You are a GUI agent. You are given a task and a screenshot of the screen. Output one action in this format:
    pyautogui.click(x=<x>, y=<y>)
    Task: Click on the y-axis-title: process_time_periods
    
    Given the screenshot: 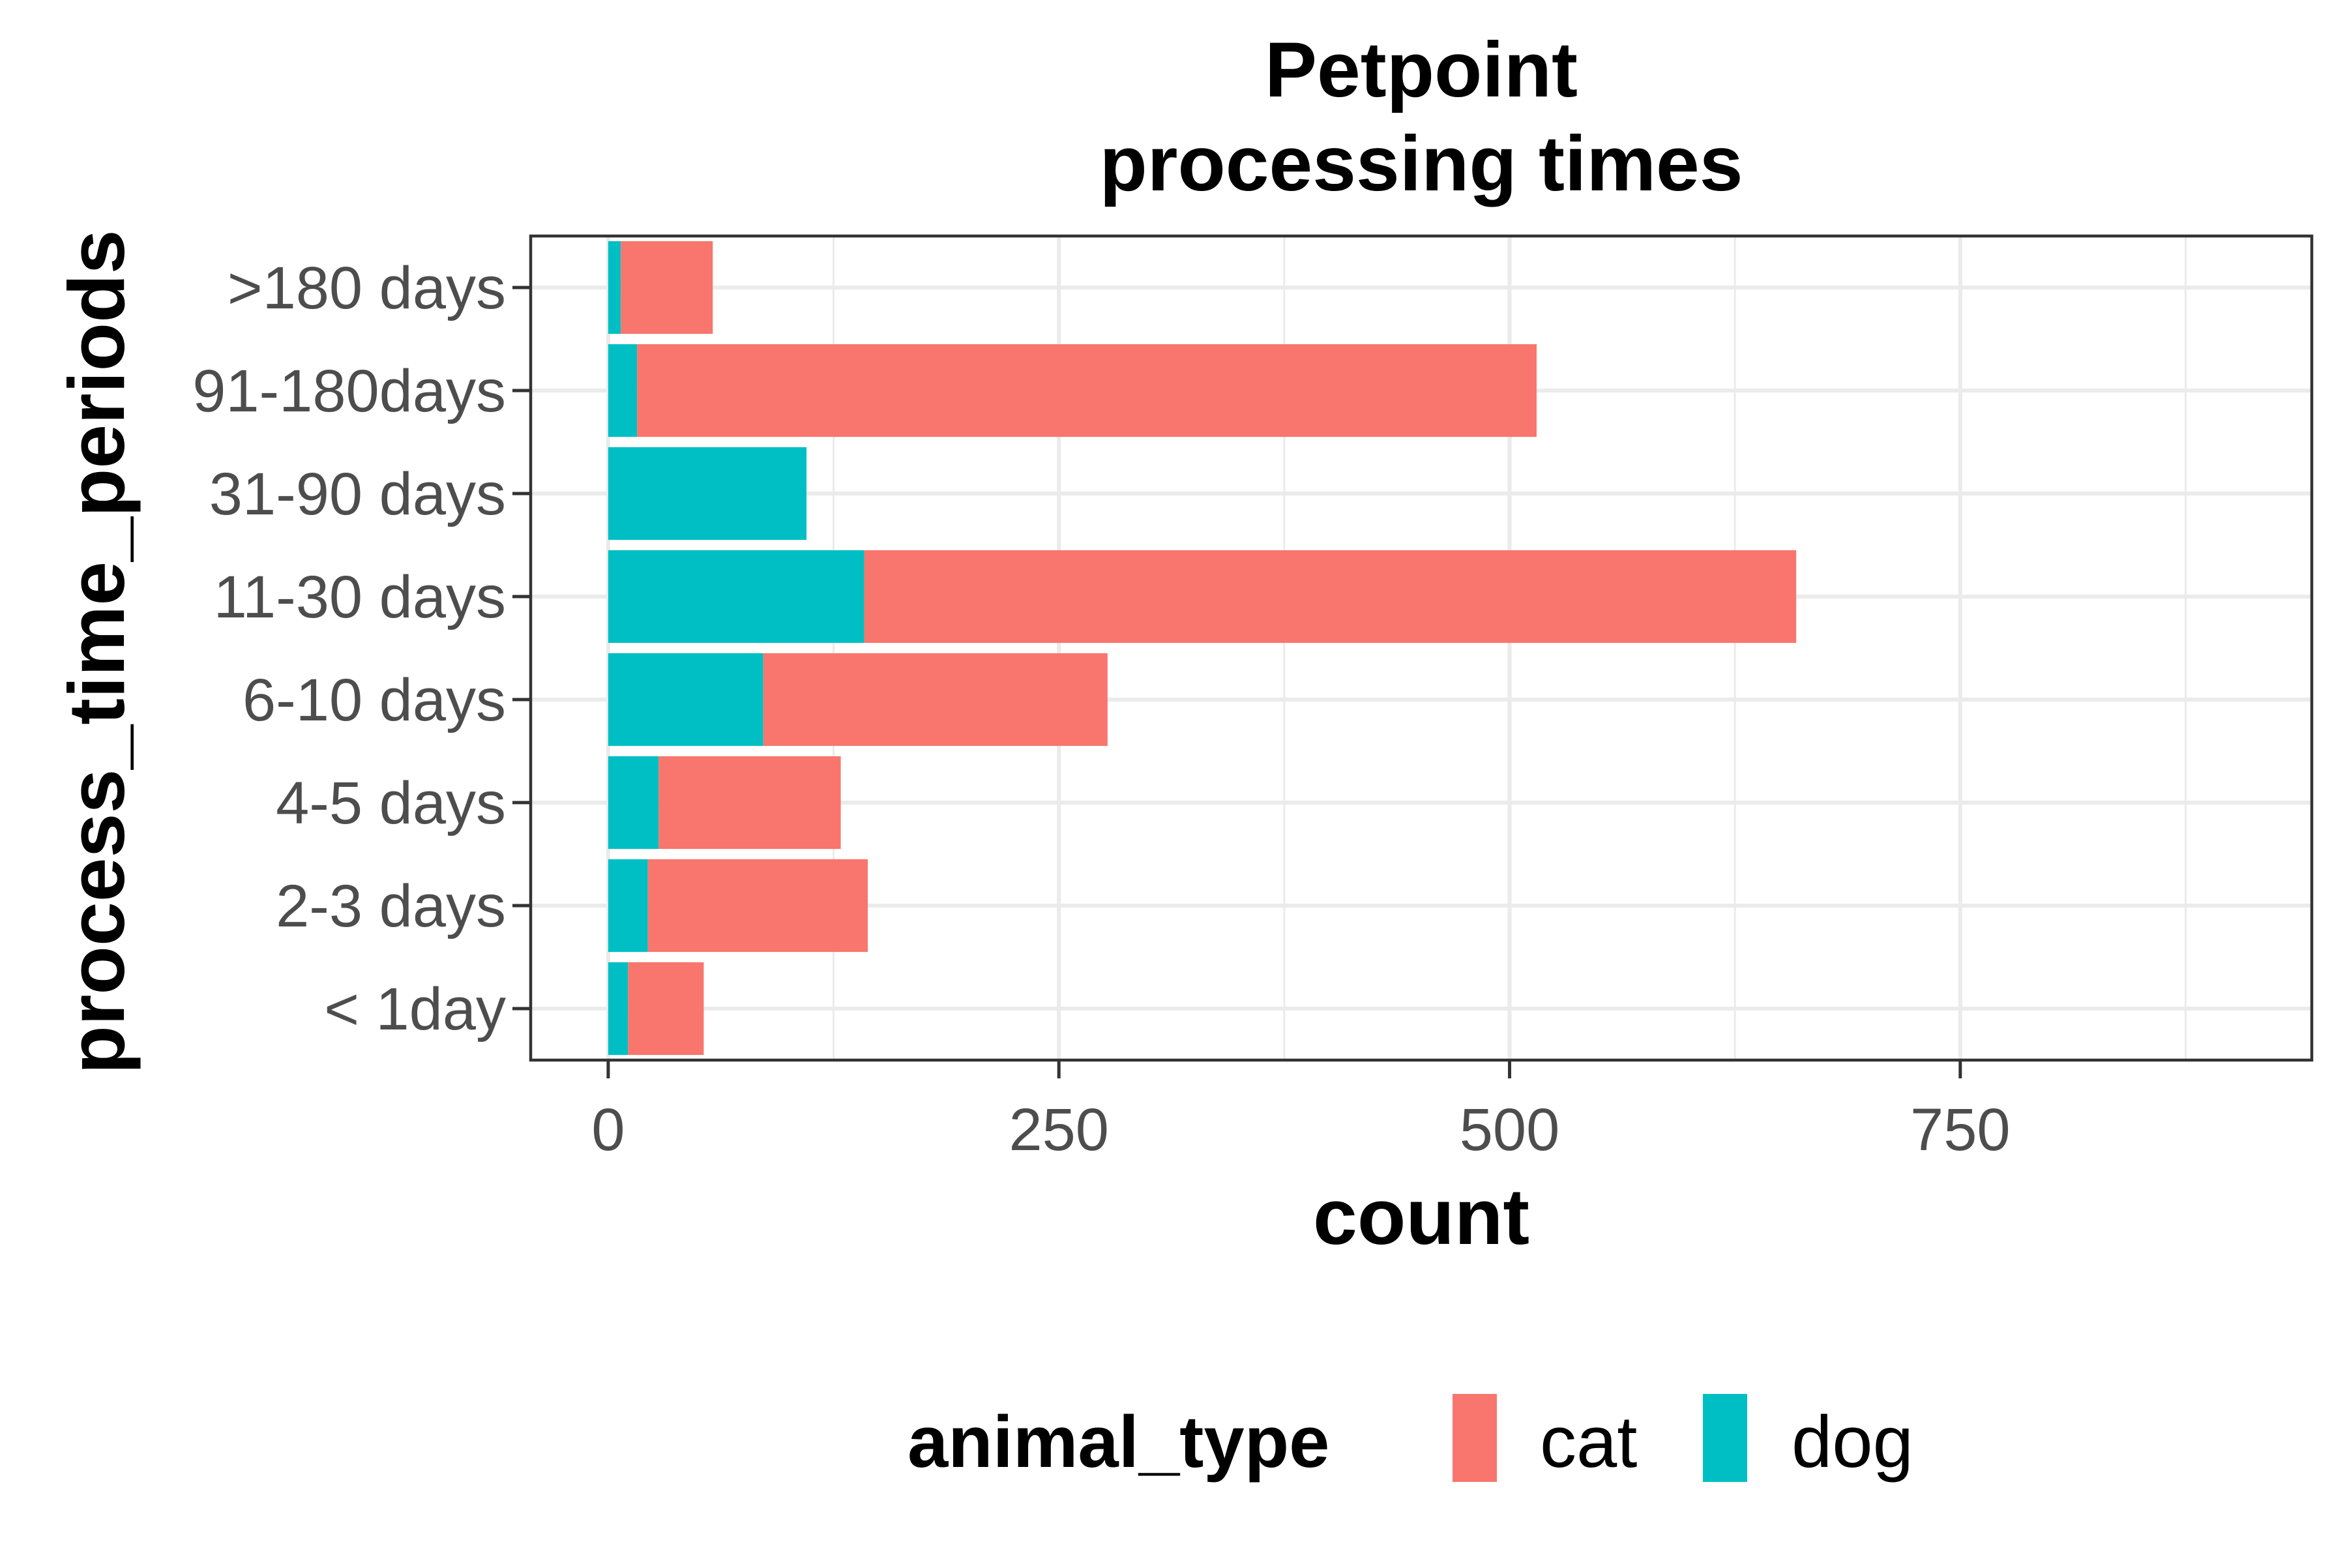 What is the action you would take?
    pyautogui.click(x=96, y=652)
    